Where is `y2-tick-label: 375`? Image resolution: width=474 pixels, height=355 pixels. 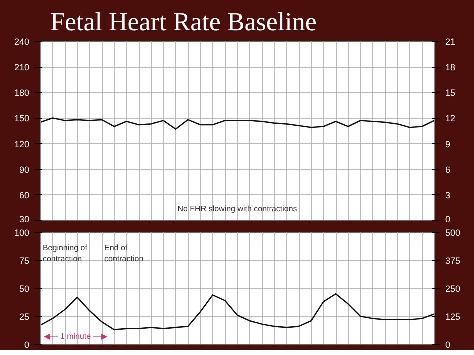 y2-tick-label: 375 is located at coordinates (453, 261).